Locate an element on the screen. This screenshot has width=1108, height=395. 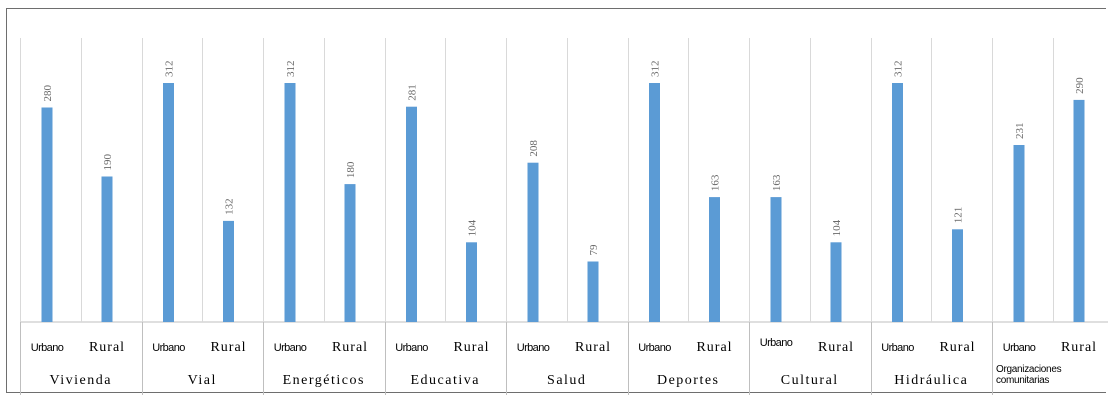
bar-value-label: 281 is located at coordinates (413, 92).